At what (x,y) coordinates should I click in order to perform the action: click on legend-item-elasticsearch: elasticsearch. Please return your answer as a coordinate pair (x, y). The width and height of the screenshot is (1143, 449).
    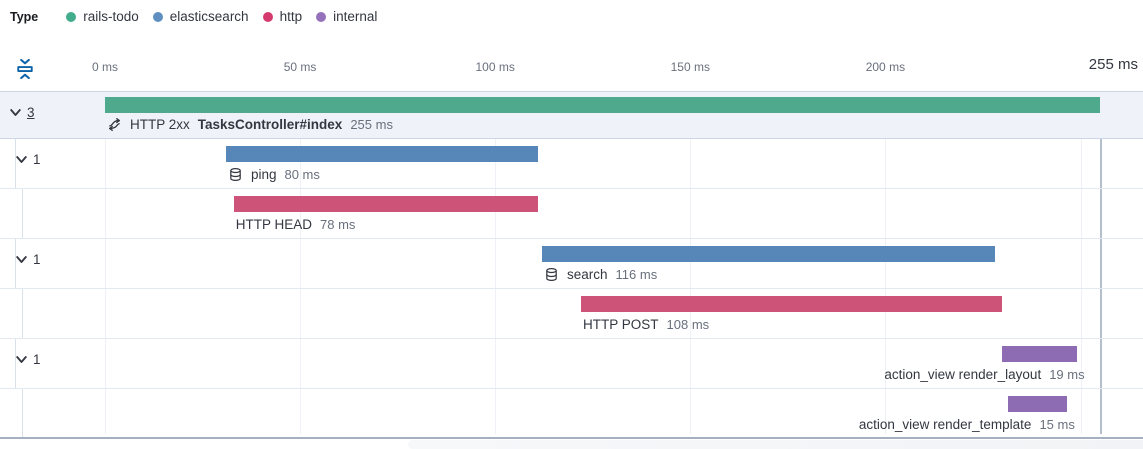
    Looking at the image, I should click on (200, 16).